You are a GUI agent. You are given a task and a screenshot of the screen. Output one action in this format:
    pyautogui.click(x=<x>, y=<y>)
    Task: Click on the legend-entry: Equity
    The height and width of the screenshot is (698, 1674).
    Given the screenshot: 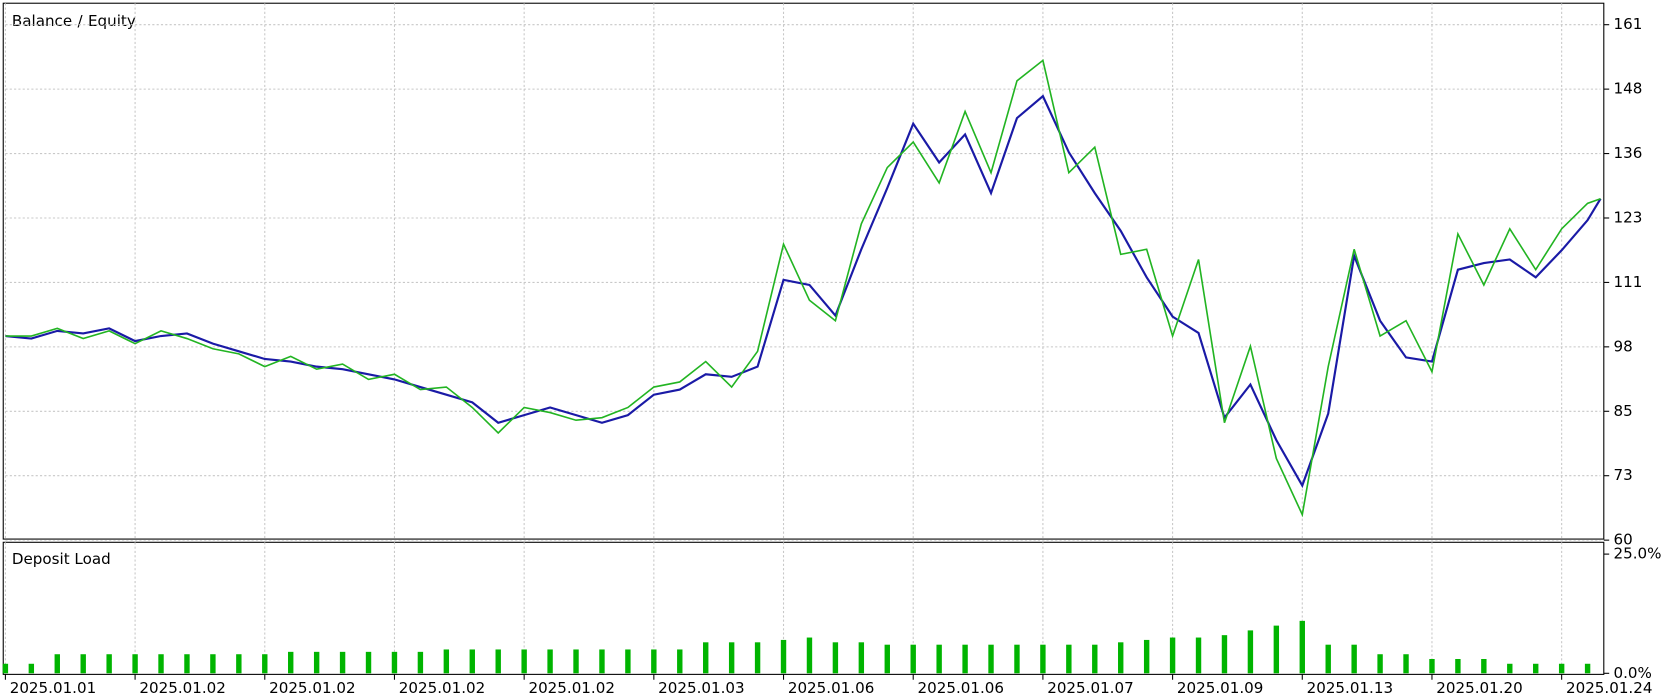 What is the action you would take?
    pyautogui.click(x=112, y=21)
    